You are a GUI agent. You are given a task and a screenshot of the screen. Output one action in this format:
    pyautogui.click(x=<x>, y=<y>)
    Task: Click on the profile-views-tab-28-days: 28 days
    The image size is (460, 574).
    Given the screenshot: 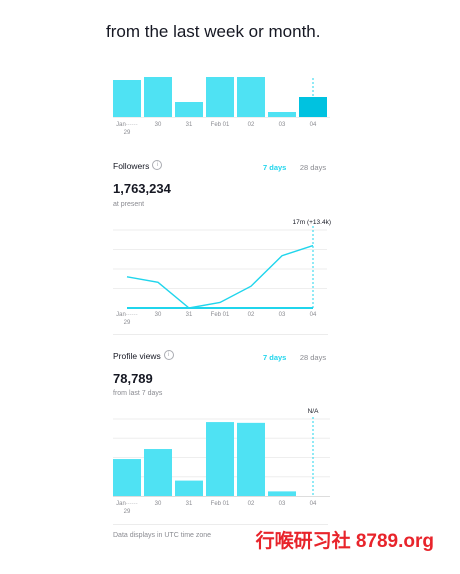 What is the action you would take?
    pyautogui.click(x=313, y=357)
    